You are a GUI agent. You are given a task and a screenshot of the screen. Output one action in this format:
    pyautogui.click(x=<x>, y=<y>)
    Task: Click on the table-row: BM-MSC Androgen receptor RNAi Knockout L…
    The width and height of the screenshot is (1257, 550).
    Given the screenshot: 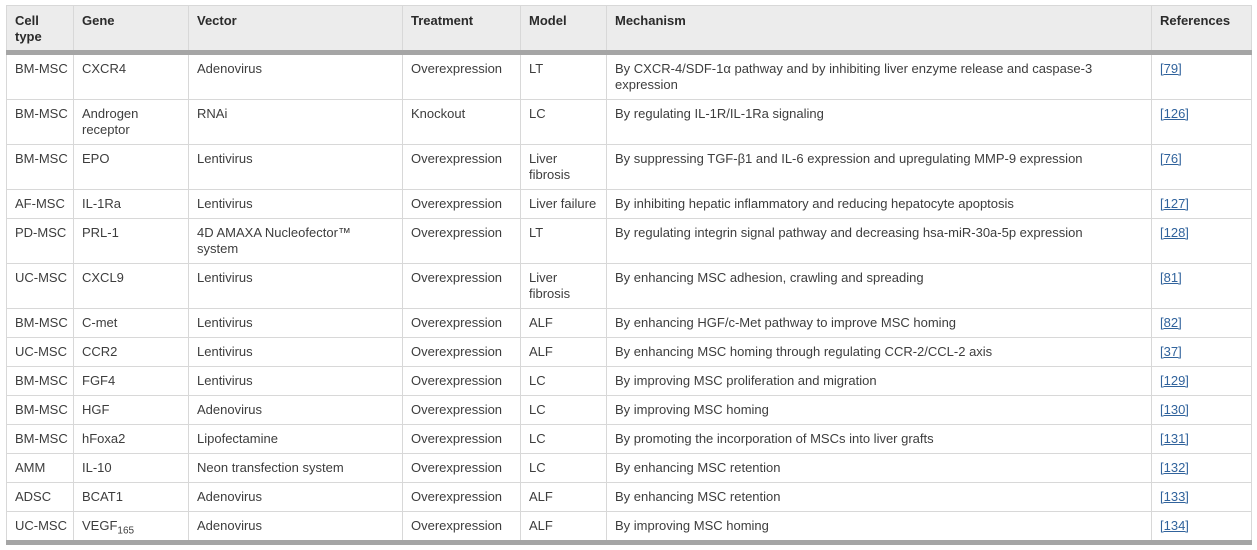 What is the action you would take?
    pyautogui.click(x=629, y=122)
    